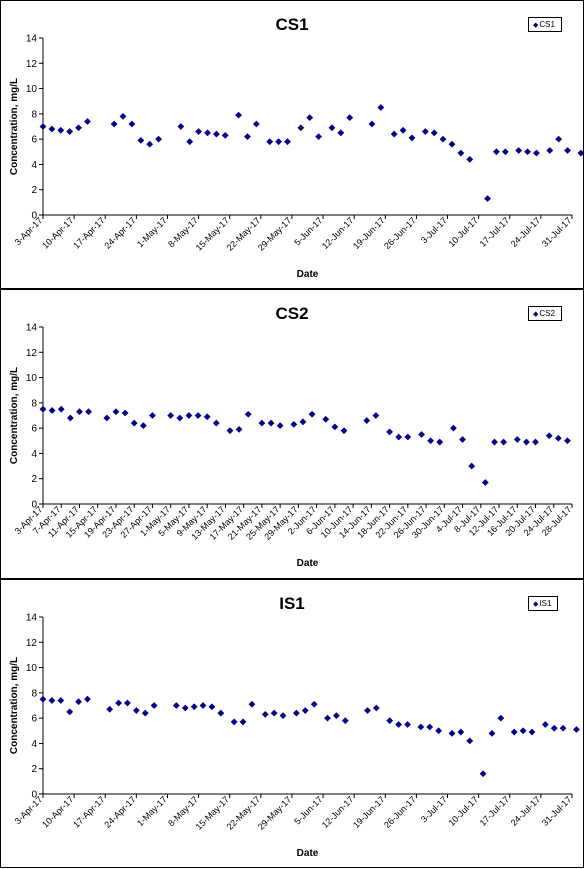 The image size is (585, 869). I want to click on legend-label: CS2, so click(547, 313).